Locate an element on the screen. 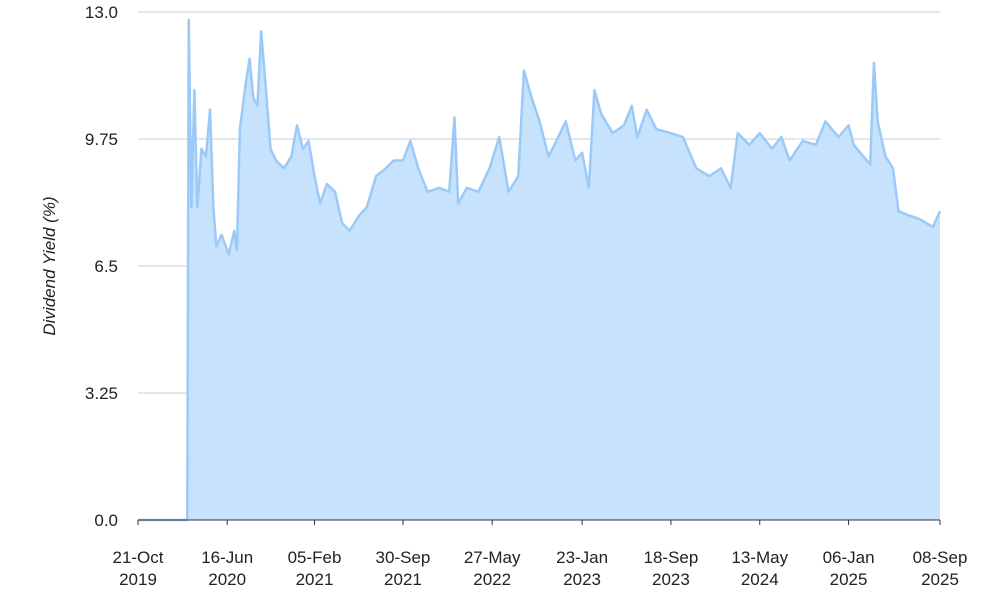 The width and height of the screenshot is (1000, 598). y-tick-label: 13.0 is located at coordinates (101, 12).